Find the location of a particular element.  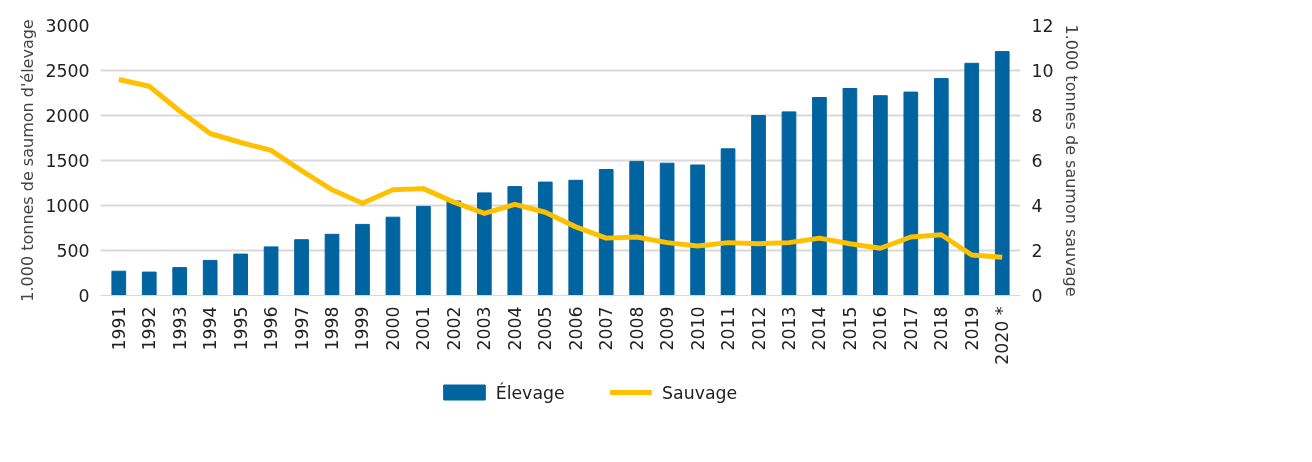

x-tick-label: 1996 is located at coordinates (271, 328).